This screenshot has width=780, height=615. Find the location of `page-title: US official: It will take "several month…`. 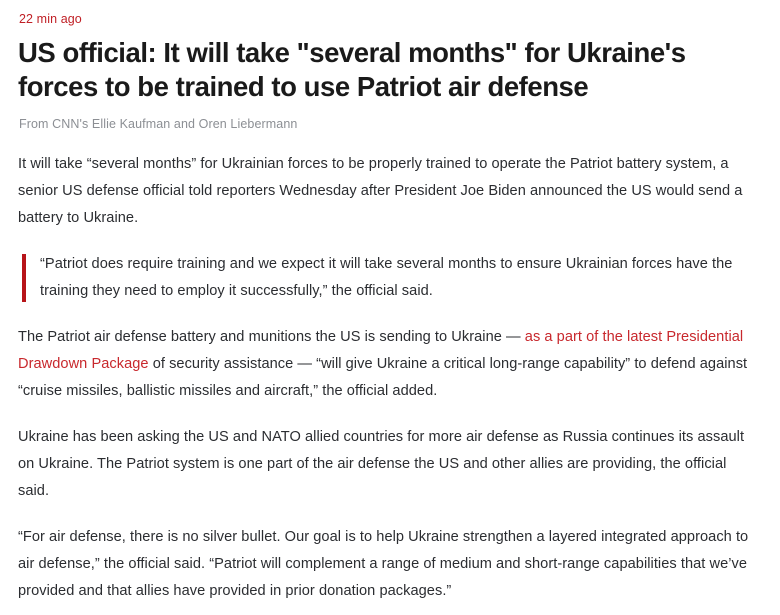

page-title: US official: It will take "several month… is located at coordinates (352, 69).